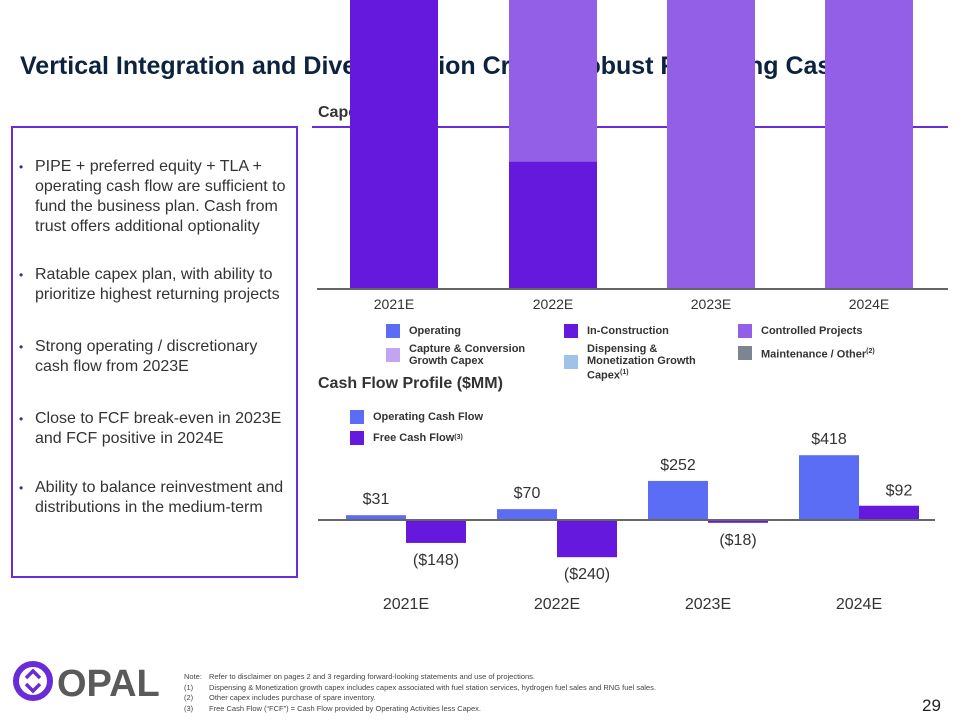  I want to click on capex-category-label: 2023E, so click(711, 304).